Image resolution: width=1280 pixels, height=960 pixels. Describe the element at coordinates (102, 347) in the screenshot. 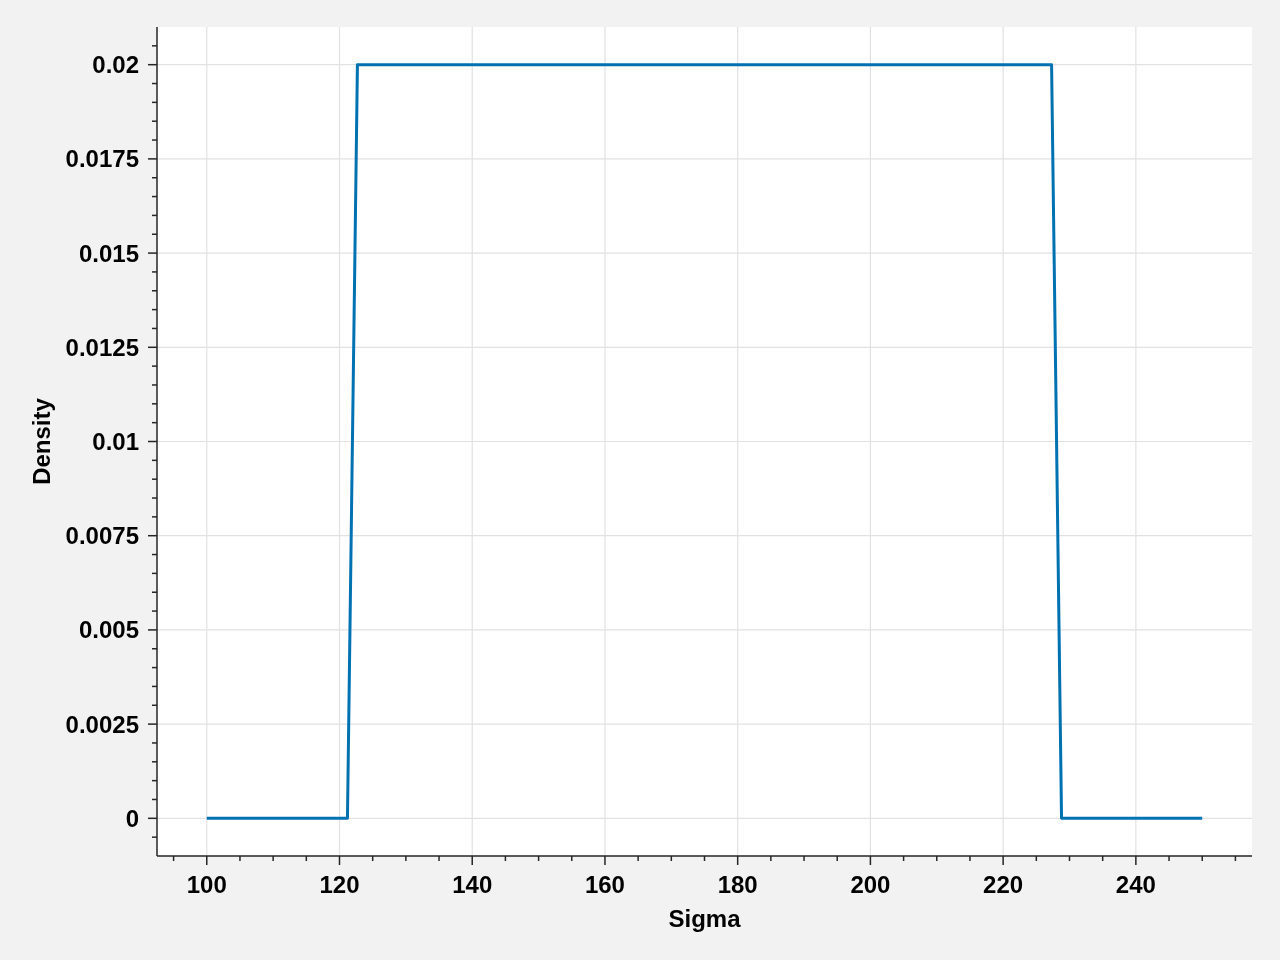

I see `y-tick-label: 0.0125` at that location.